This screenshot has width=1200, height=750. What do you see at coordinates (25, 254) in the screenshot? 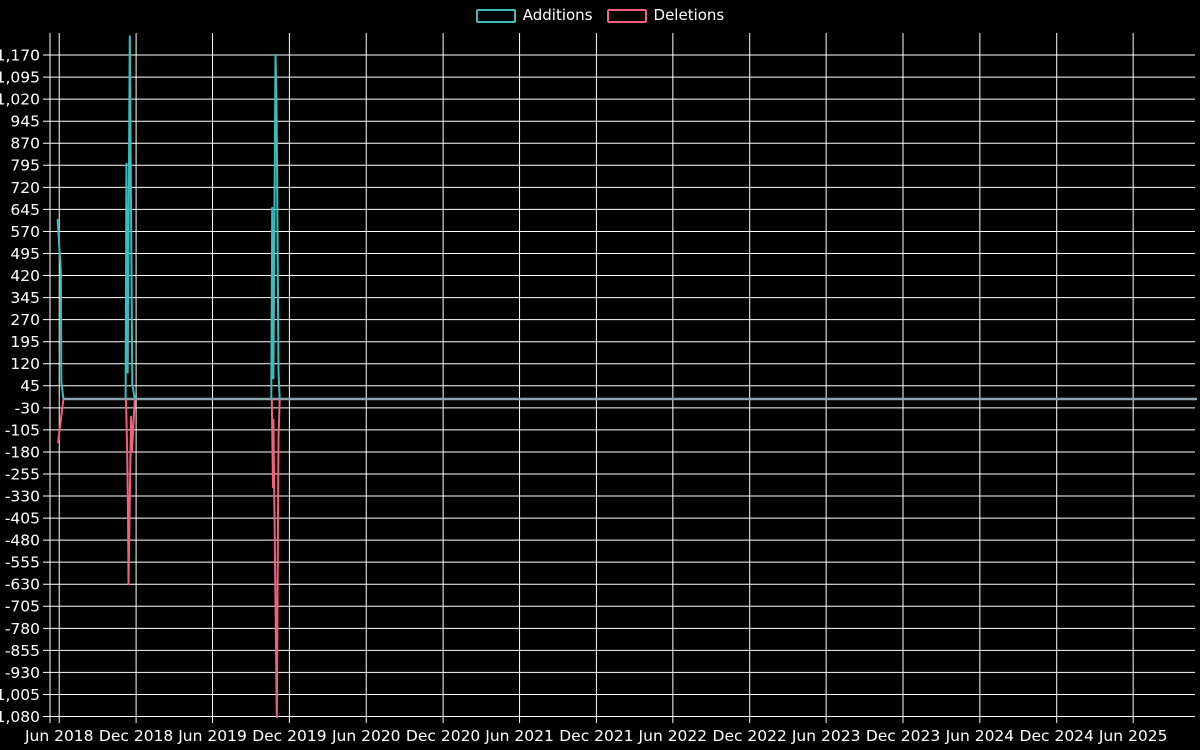
I see `y-axis-label: 495` at bounding box center [25, 254].